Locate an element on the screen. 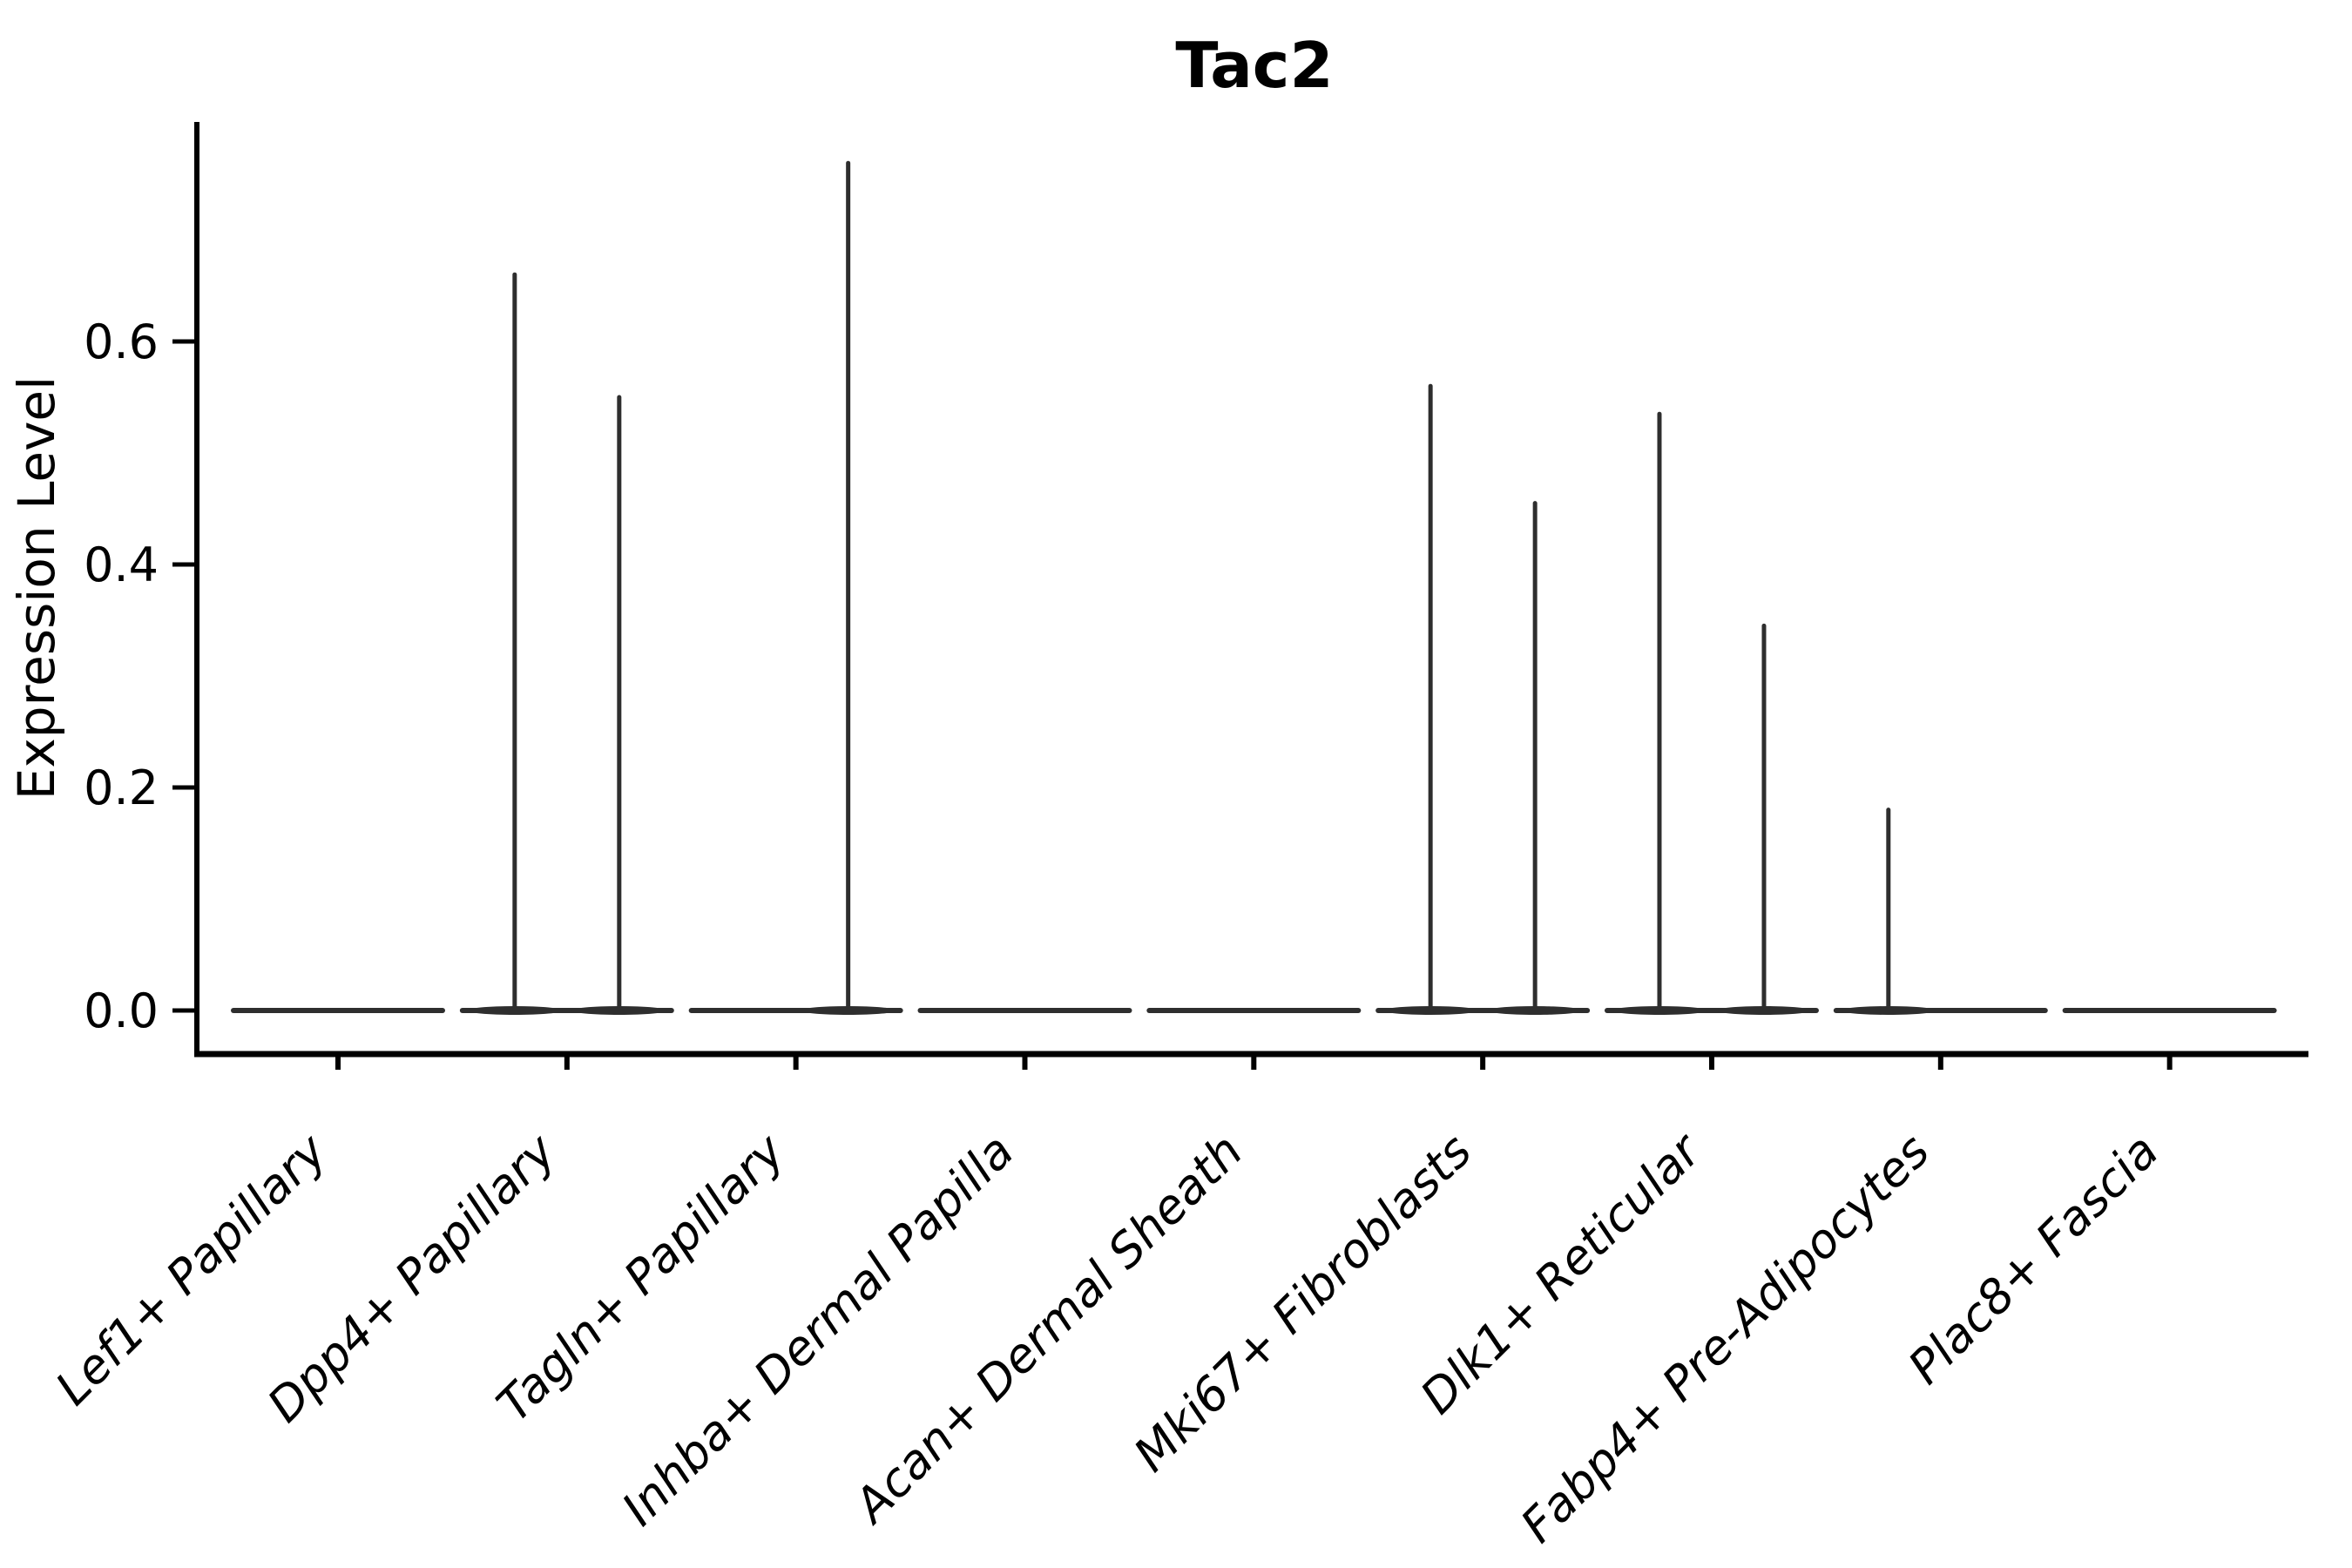 The image size is (2352, 1568). y-axis-label: Expression Level is located at coordinates (36, 588).